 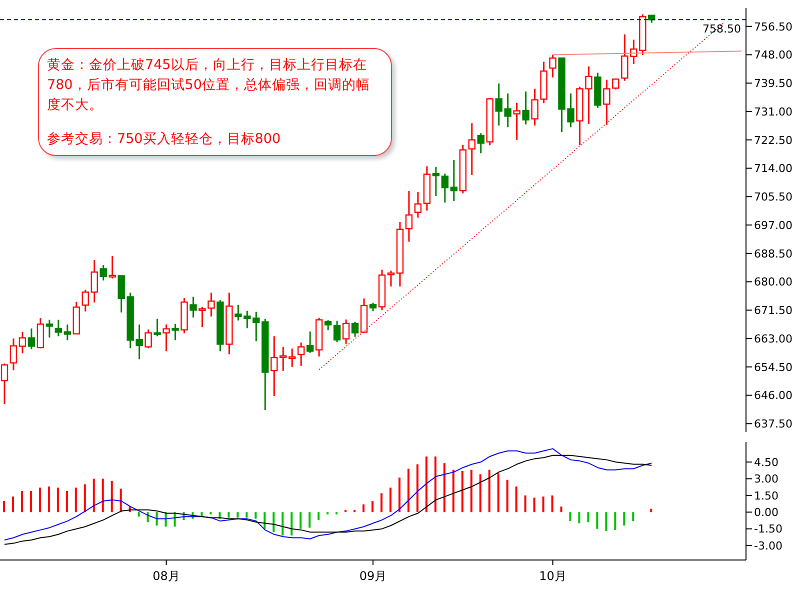 I want to click on y-tick-label: 663.00, so click(x=773, y=339).